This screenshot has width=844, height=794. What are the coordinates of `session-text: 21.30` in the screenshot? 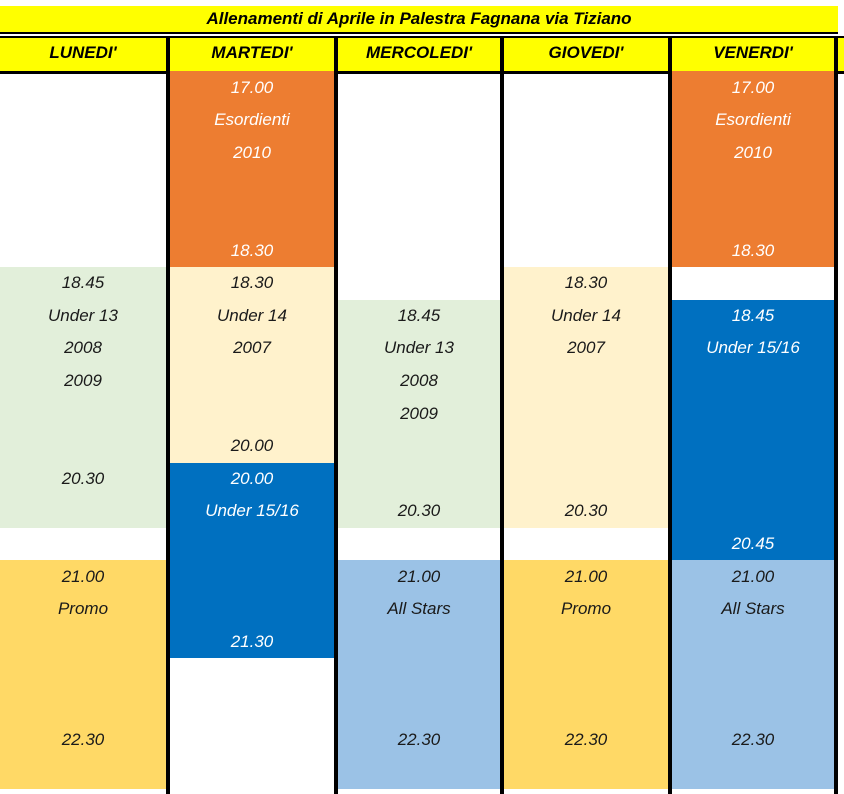 It's located at (252, 641).